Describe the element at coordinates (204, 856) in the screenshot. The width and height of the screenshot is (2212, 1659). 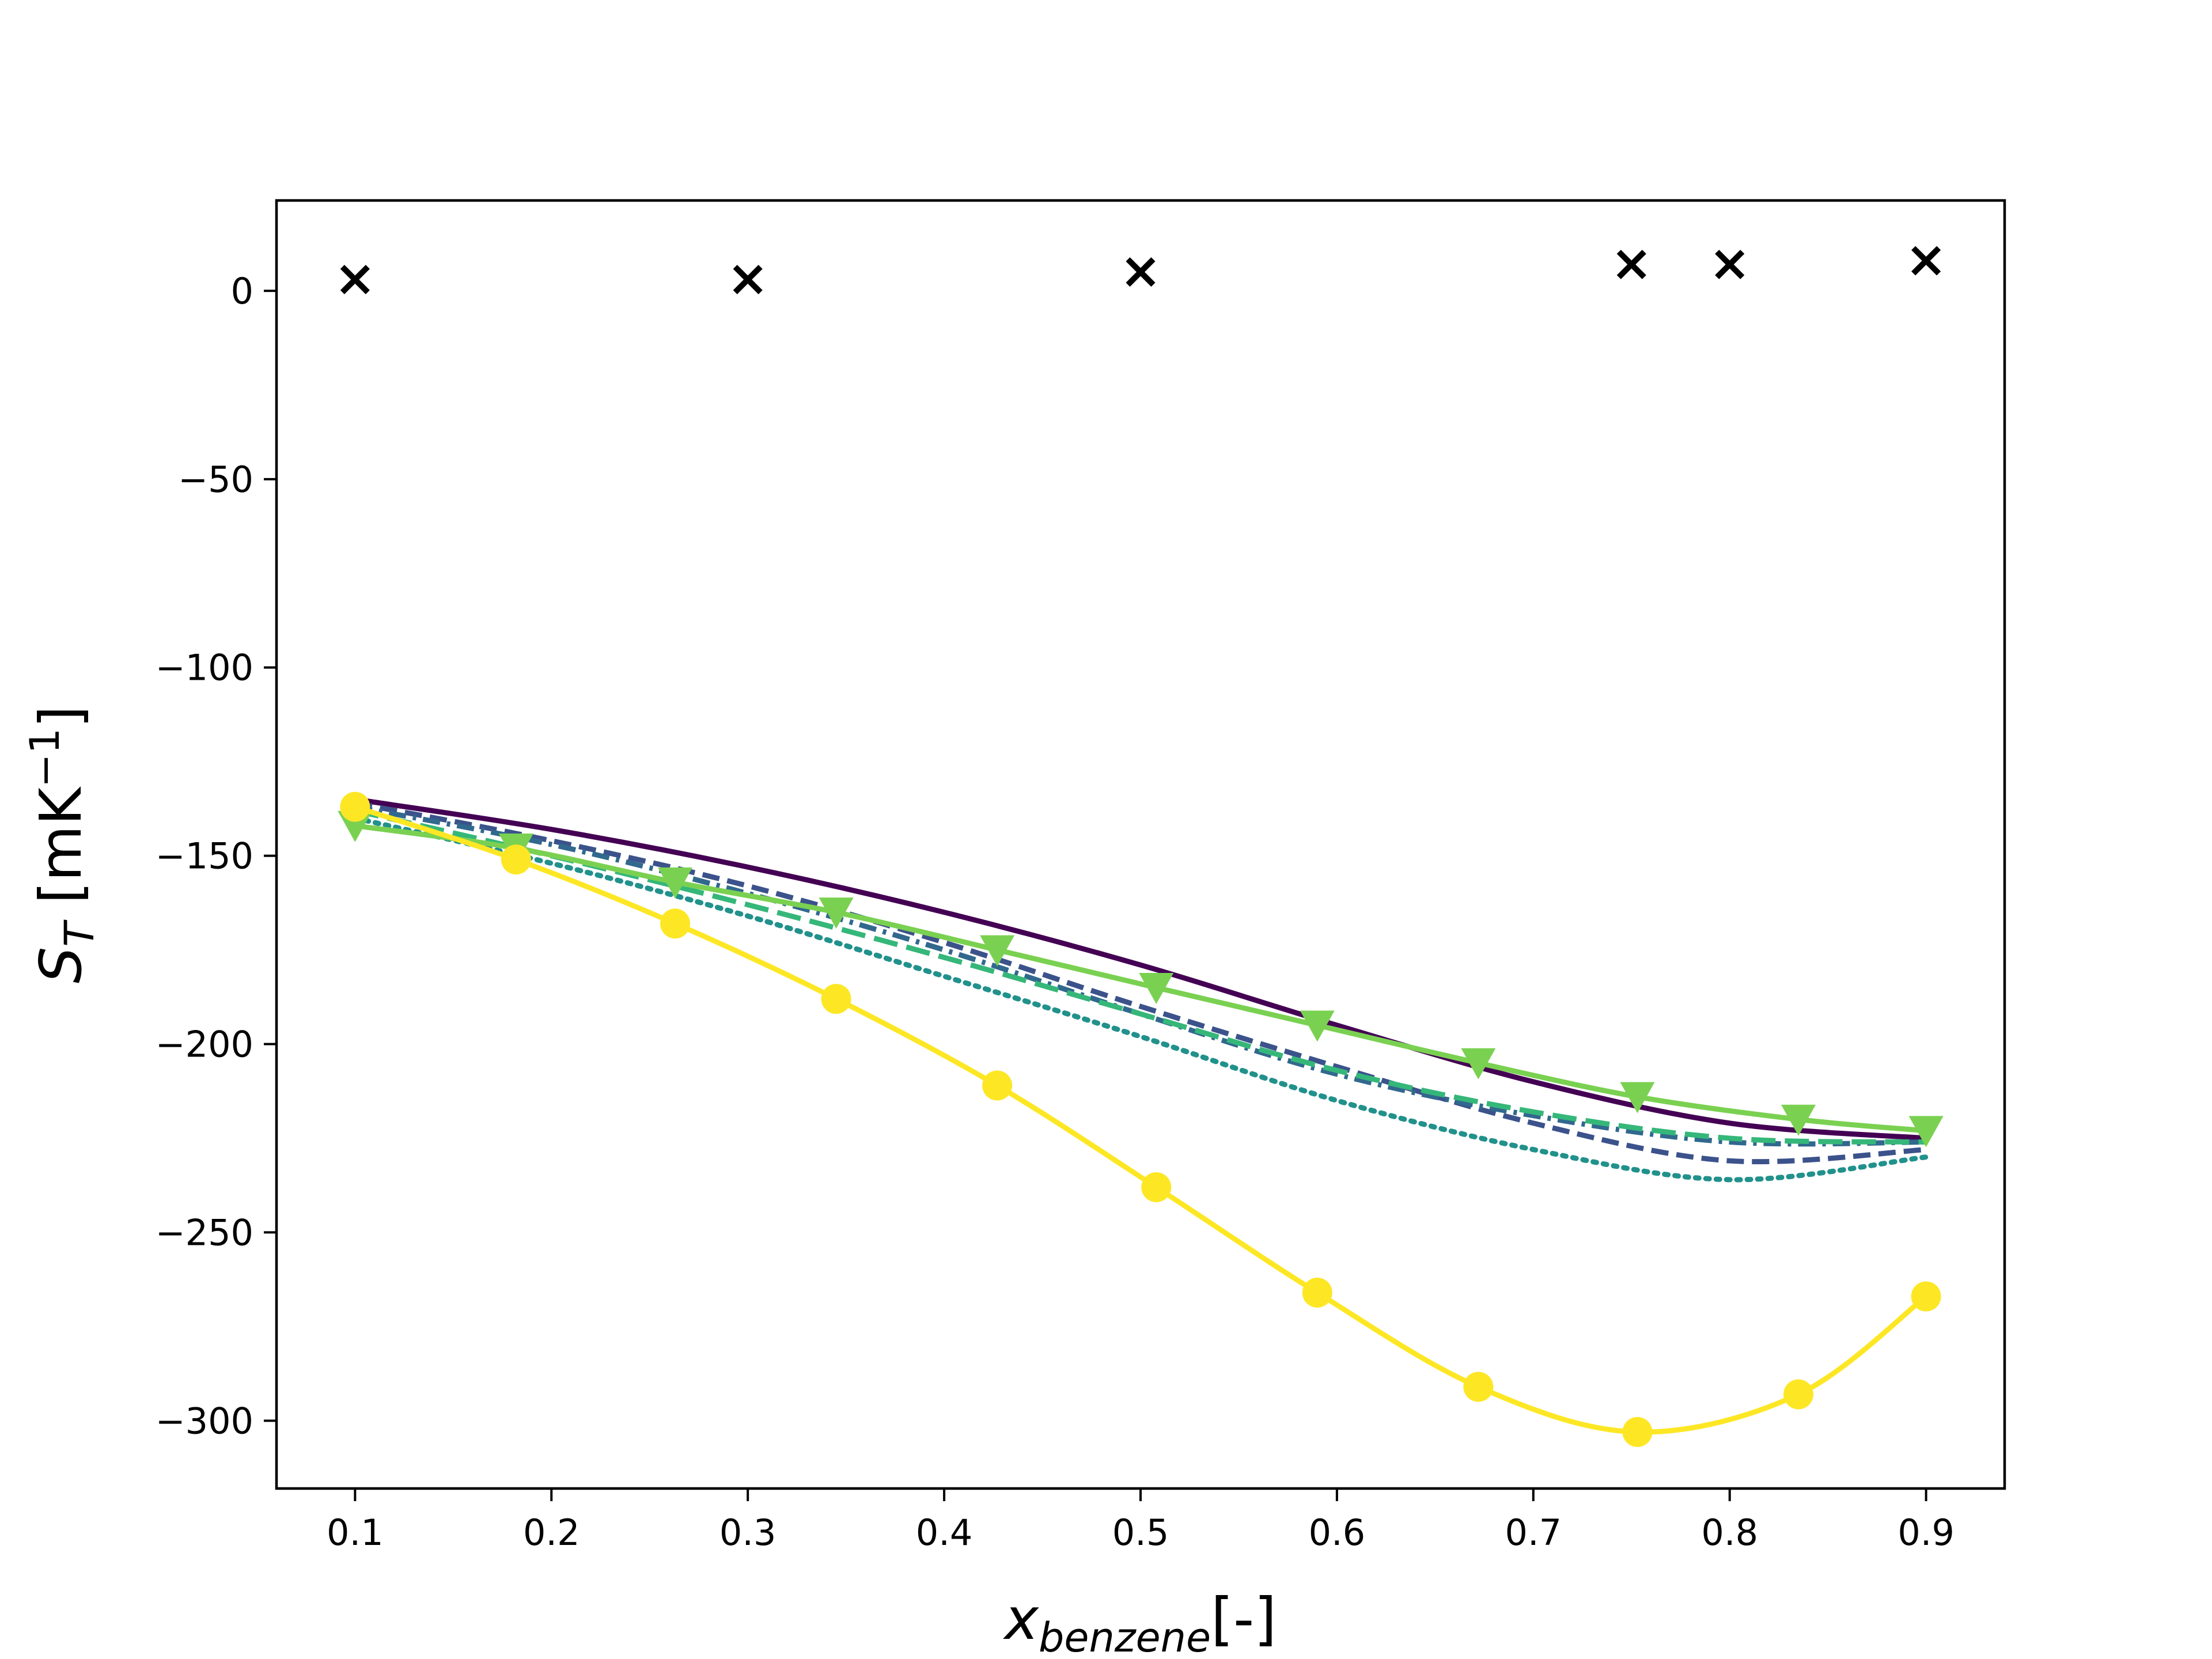
I see `y-tick-label: −150` at that location.